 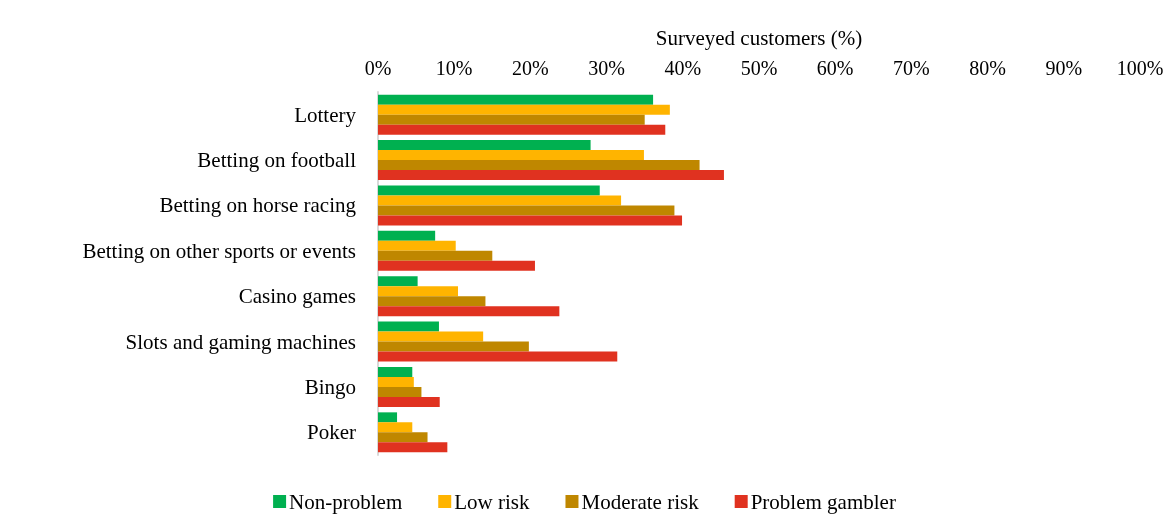 I want to click on x-tick-label: 30%, so click(x=606, y=68).